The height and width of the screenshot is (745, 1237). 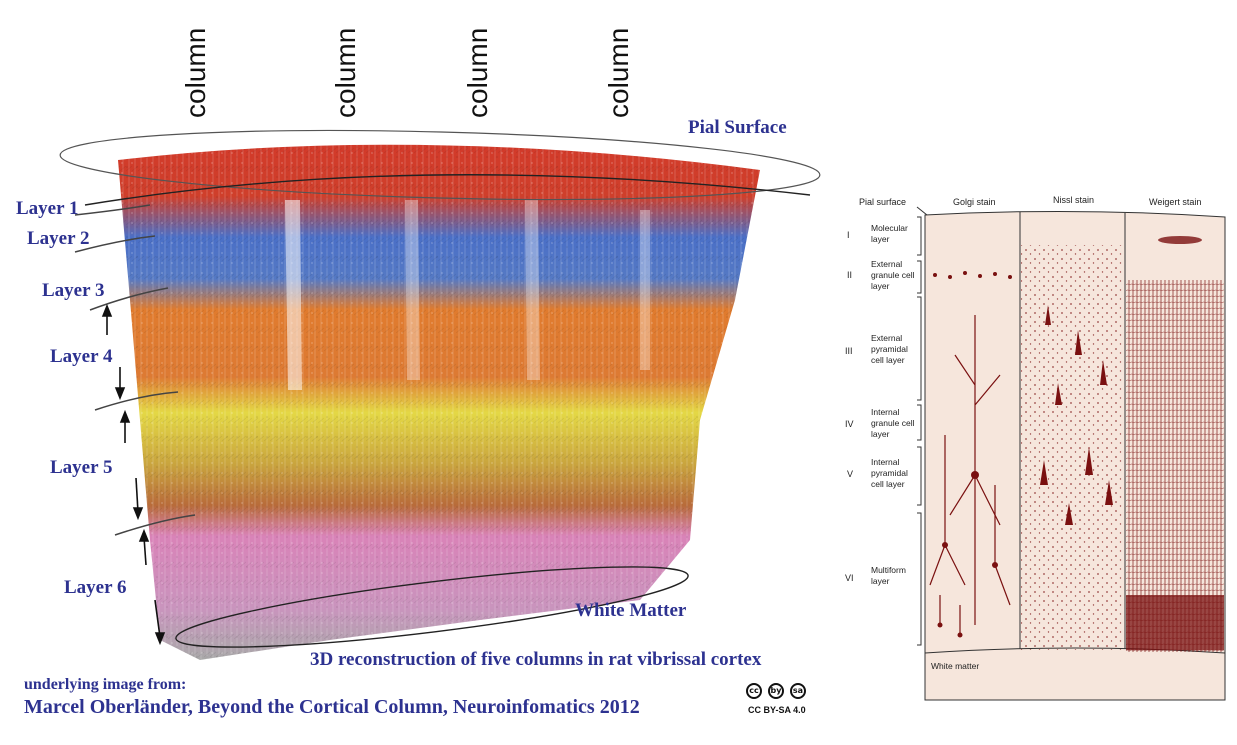 I want to click on license-text: CC BY-SA 4.0, so click(x=777, y=710).